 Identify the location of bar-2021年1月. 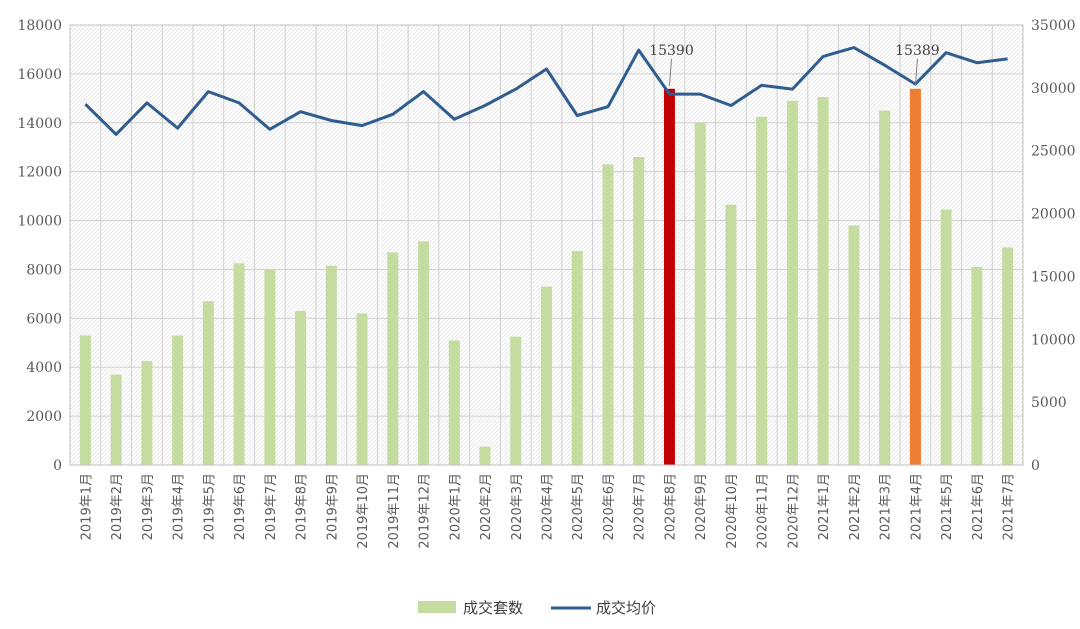
(823, 281).